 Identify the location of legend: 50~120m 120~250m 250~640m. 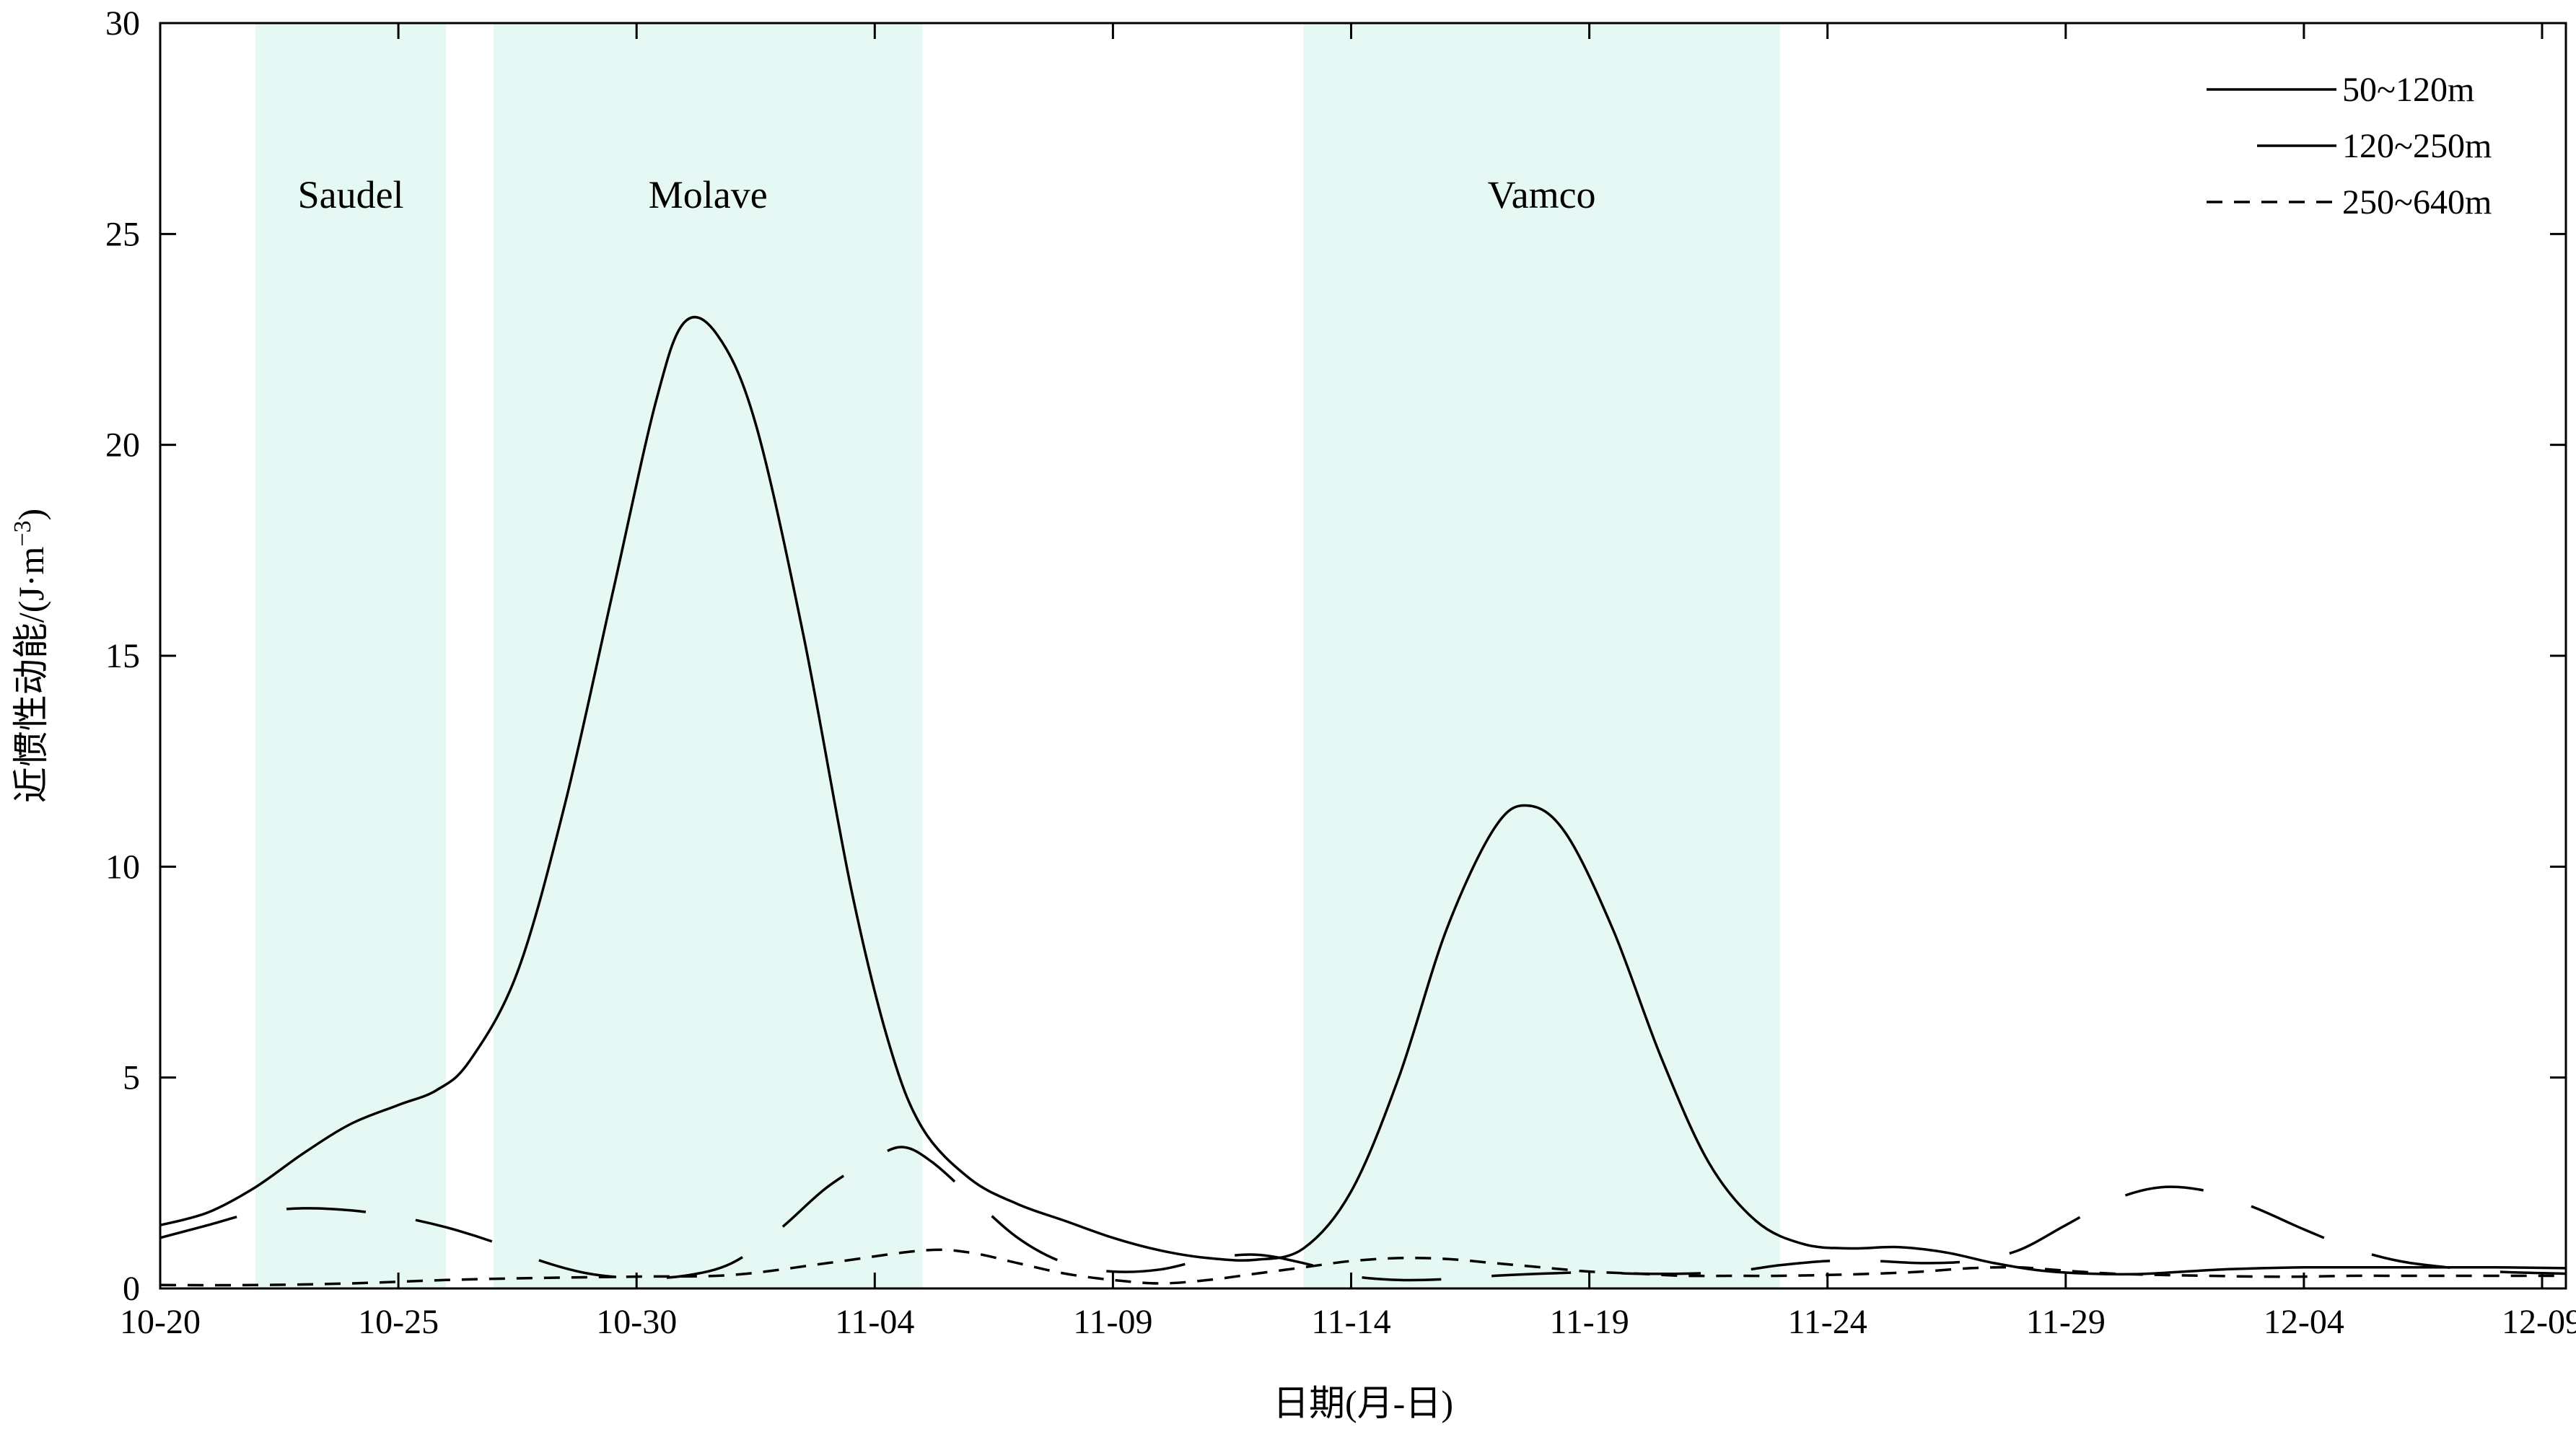
(2349, 146).